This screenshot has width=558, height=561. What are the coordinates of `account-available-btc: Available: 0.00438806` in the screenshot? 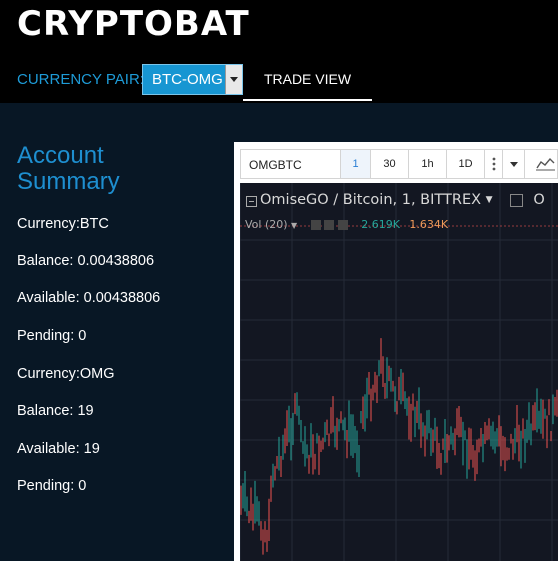 It's located at (89, 298).